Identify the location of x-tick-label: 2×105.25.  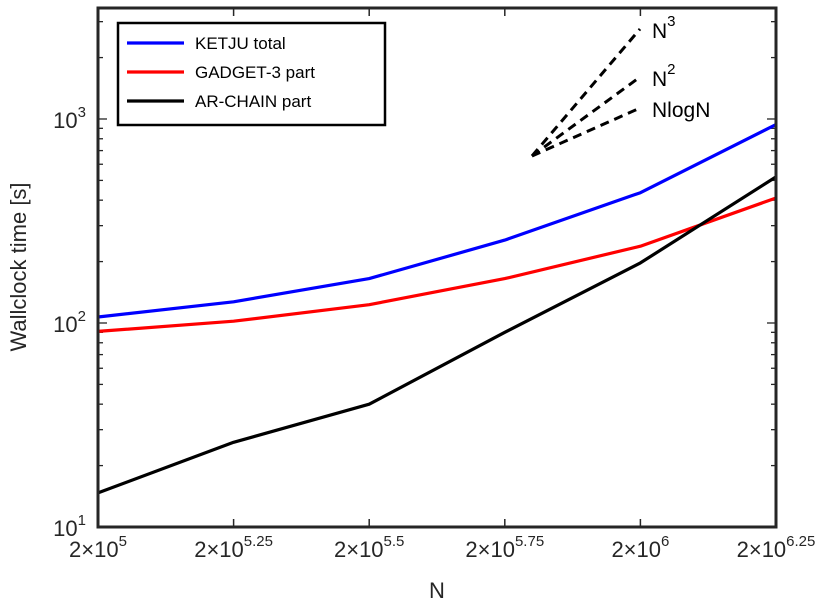
(233, 547).